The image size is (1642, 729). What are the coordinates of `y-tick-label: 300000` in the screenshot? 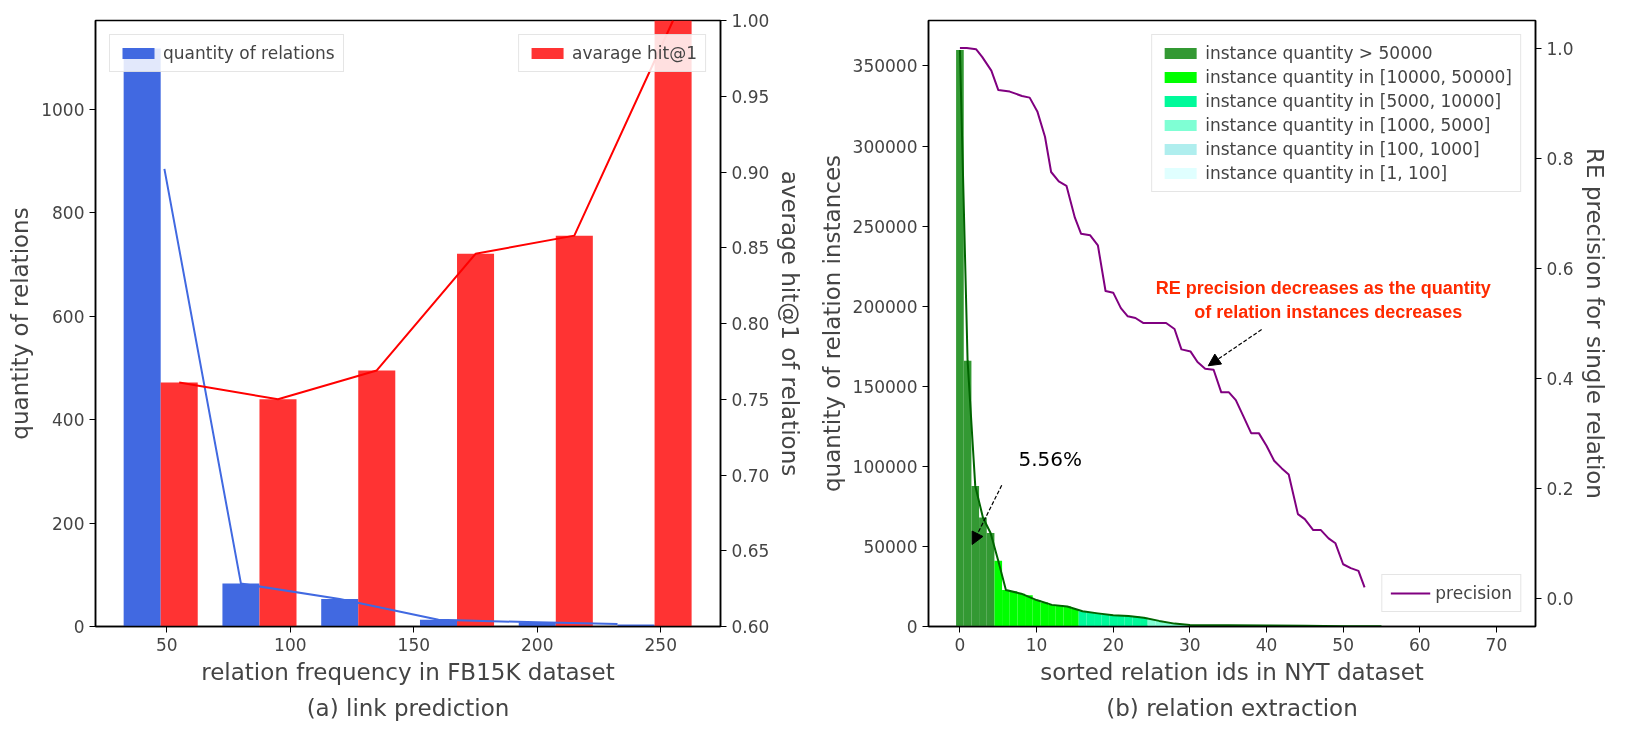 It's located at (885, 146).